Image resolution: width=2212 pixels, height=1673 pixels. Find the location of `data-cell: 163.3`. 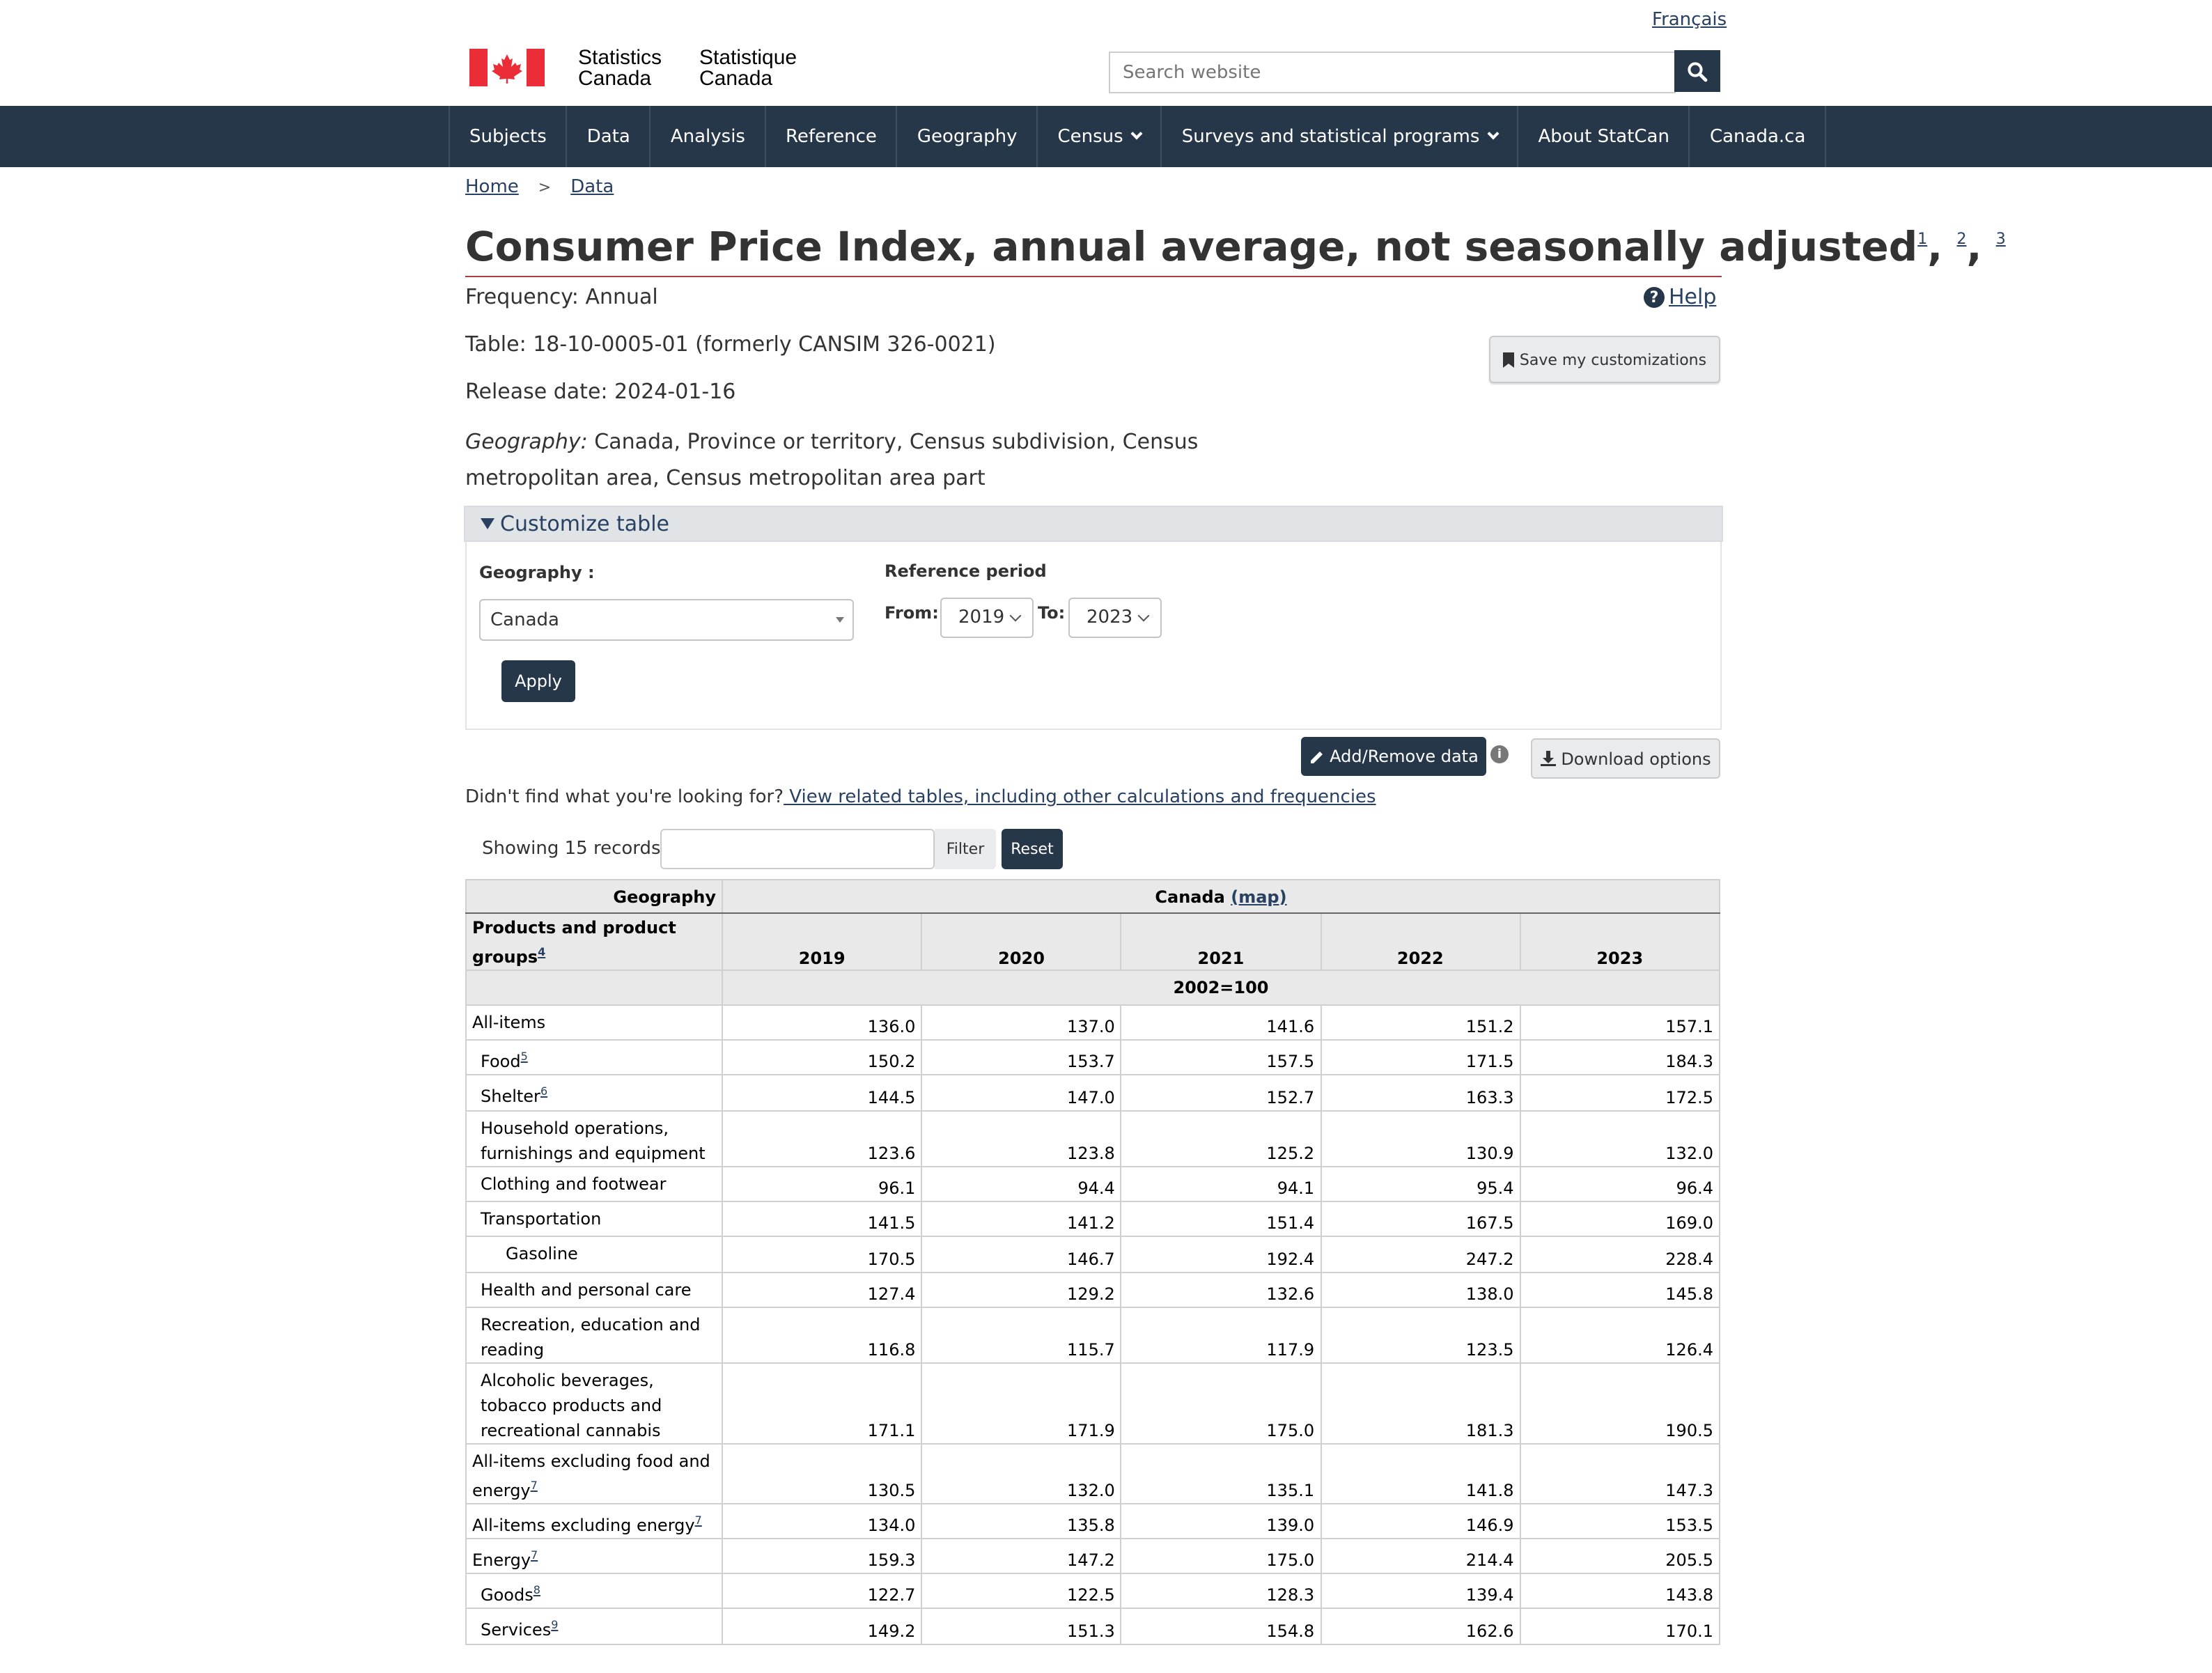

data-cell: 163.3 is located at coordinates (1420, 1093).